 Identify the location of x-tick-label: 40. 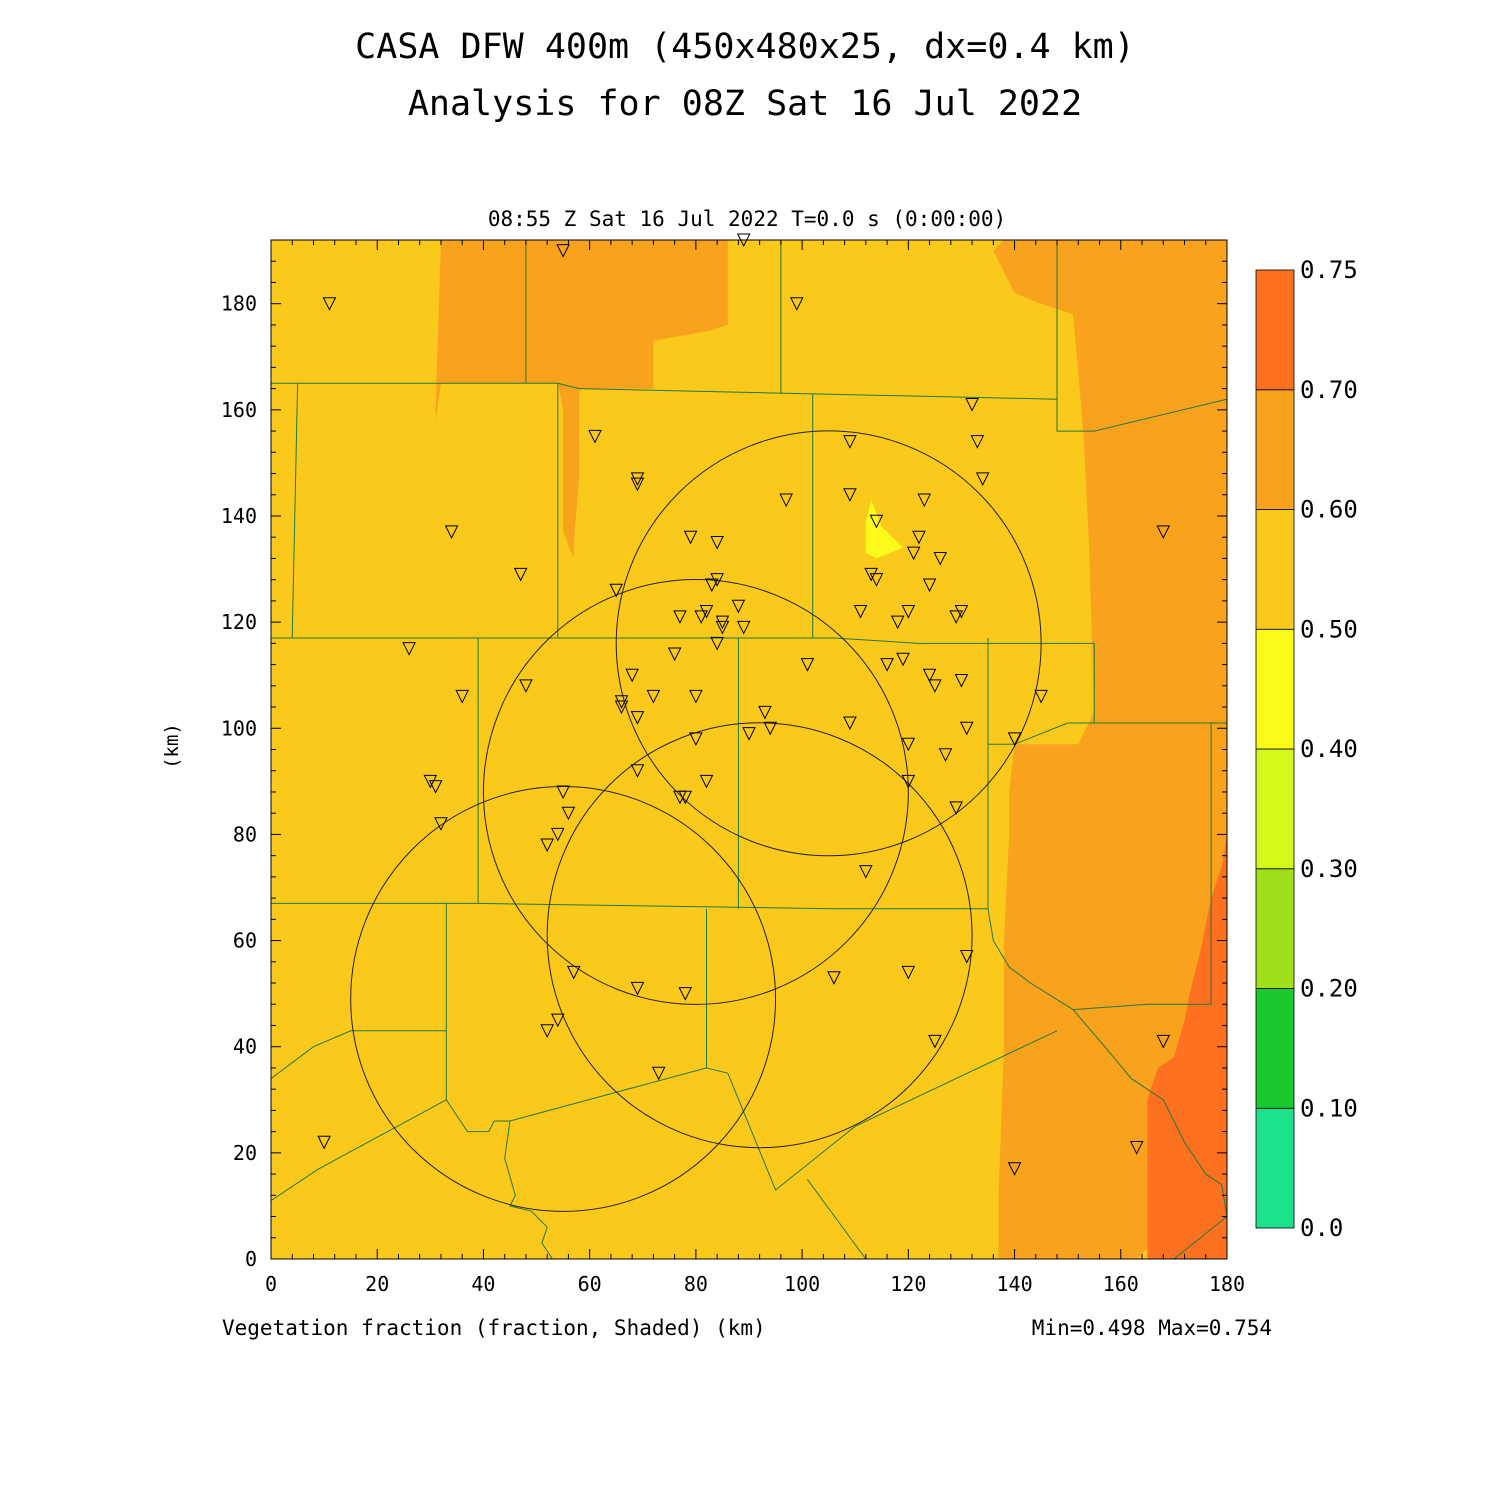
(483, 1284).